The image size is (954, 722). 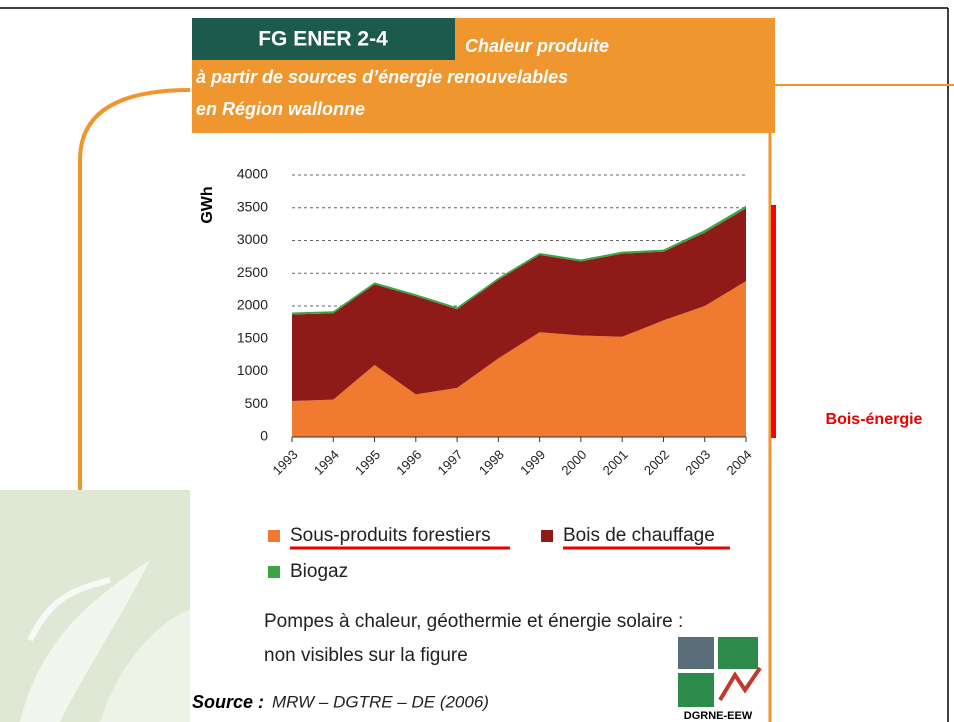 I want to click on y-tick-label: 1500, so click(x=252, y=337).